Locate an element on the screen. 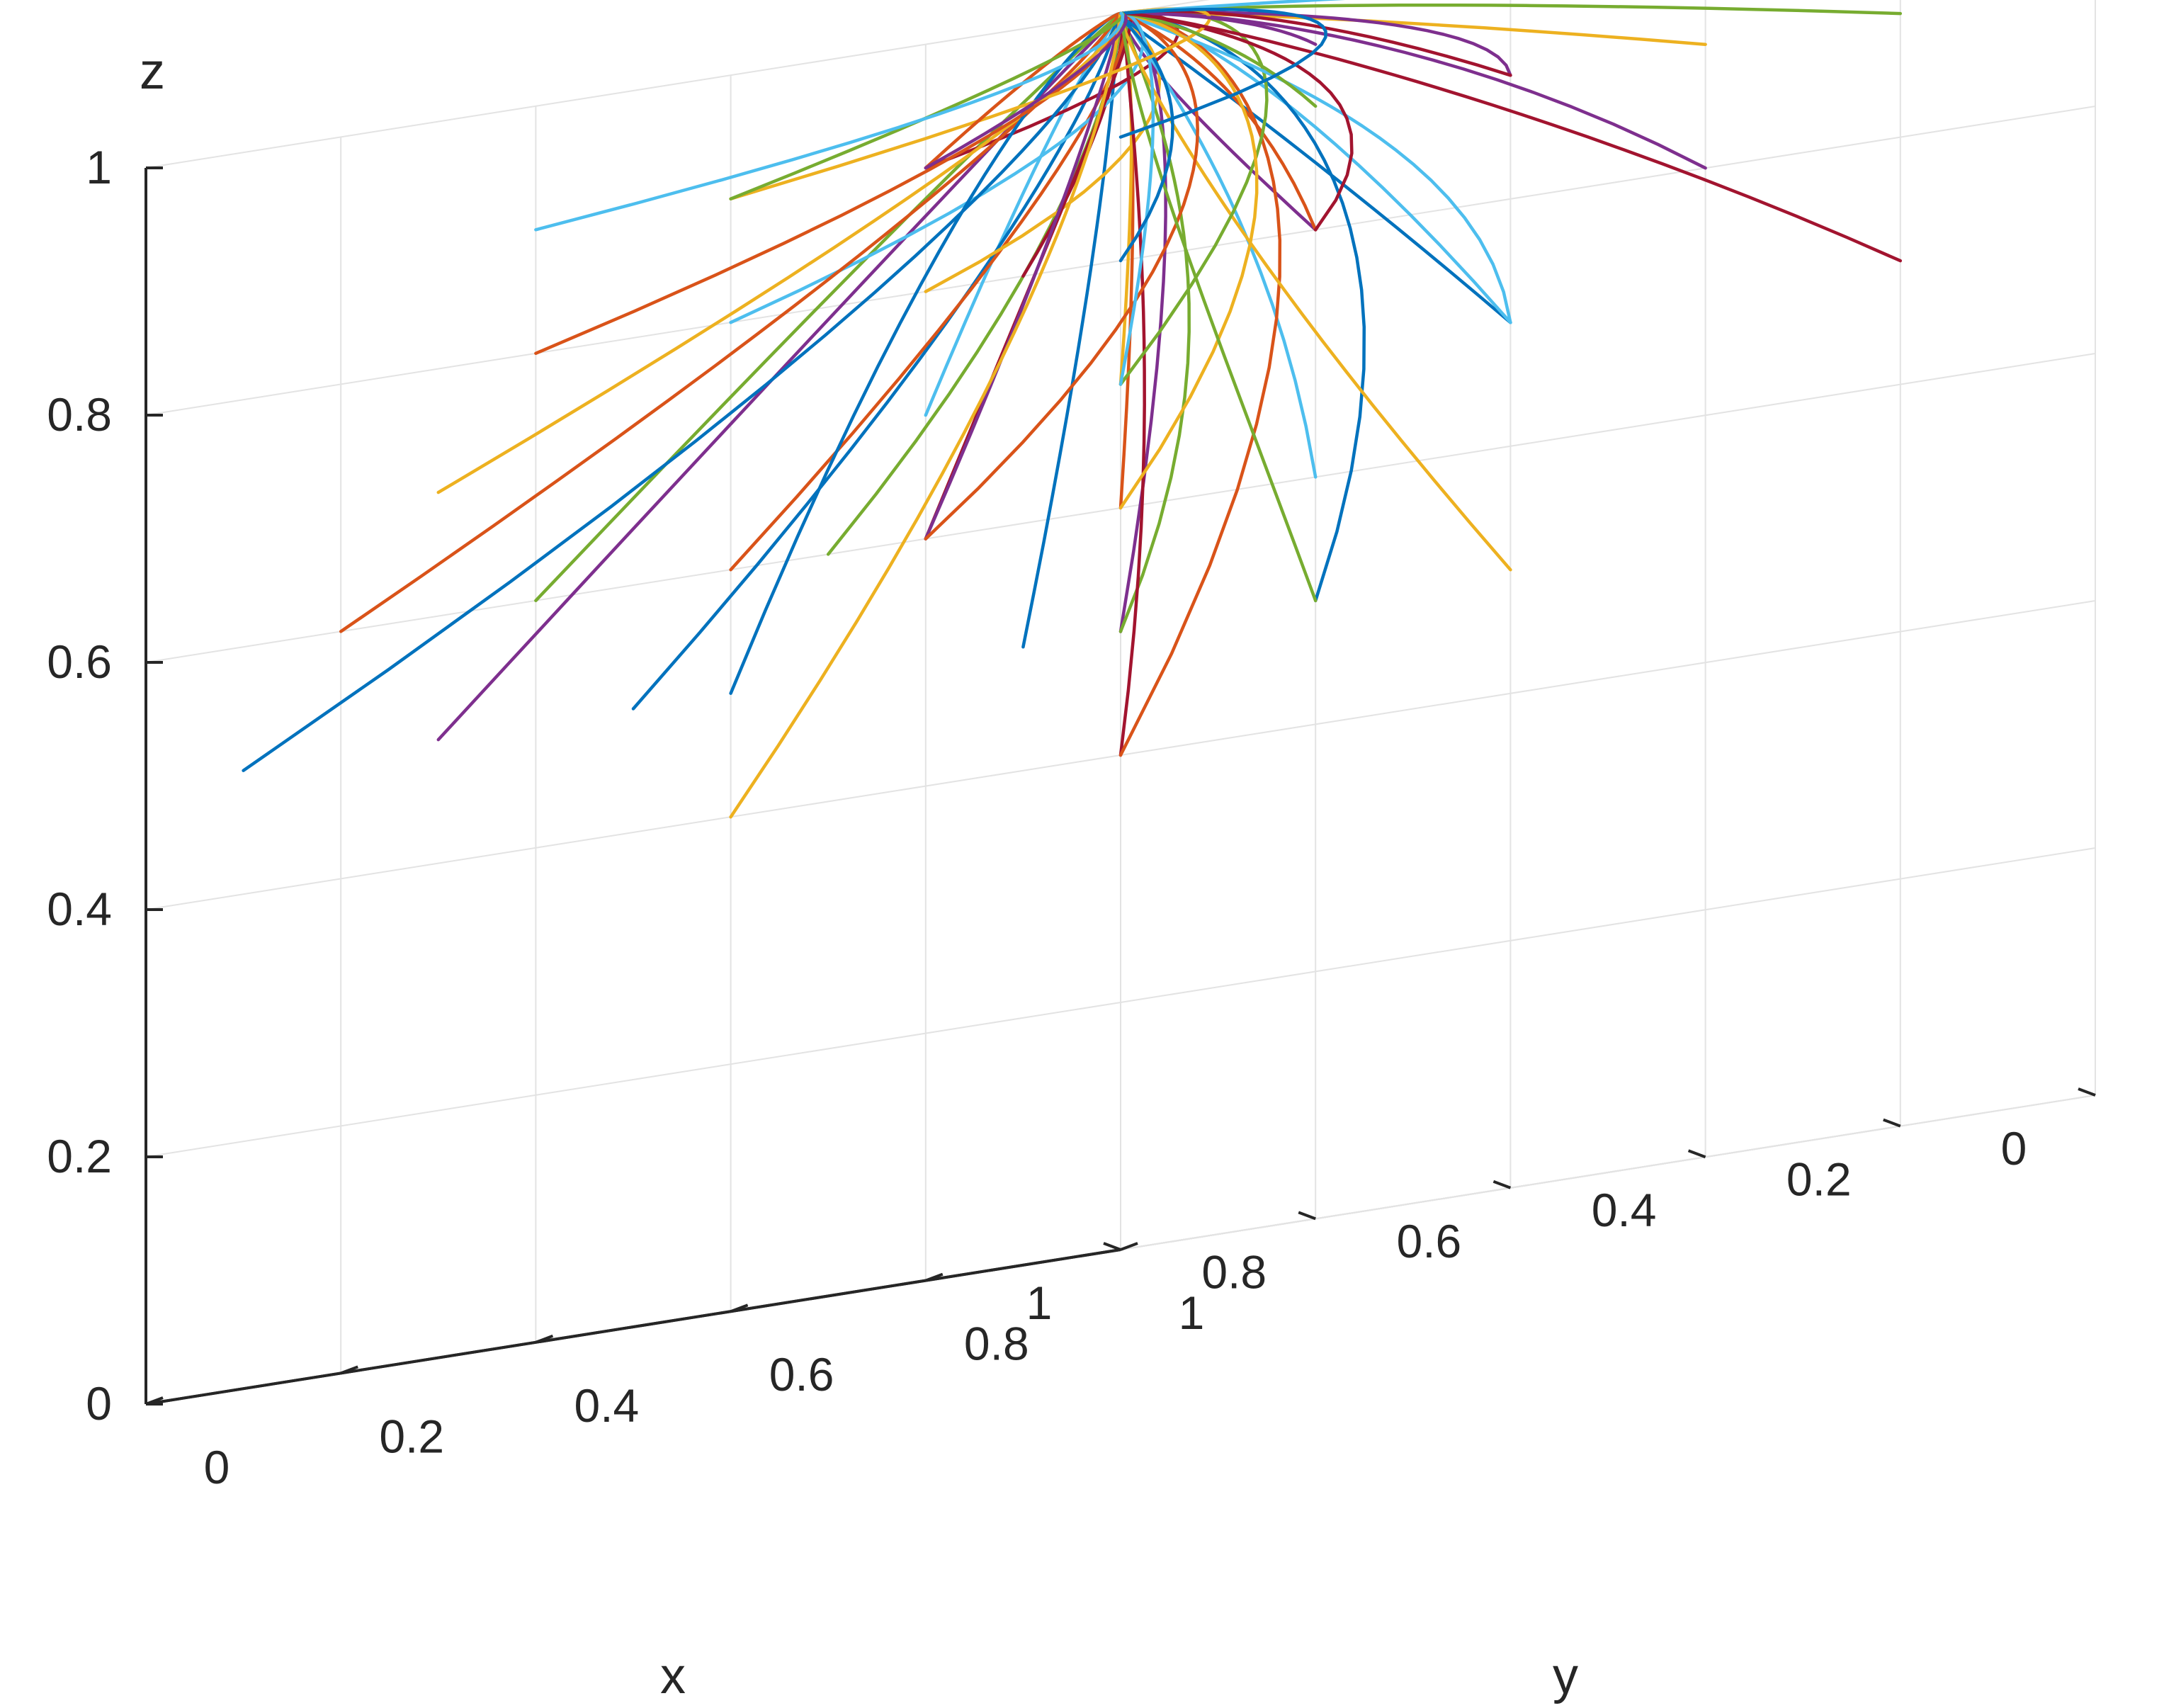 This screenshot has height=1708, width=2181. z-axis-label: z is located at coordinates (152, 71).